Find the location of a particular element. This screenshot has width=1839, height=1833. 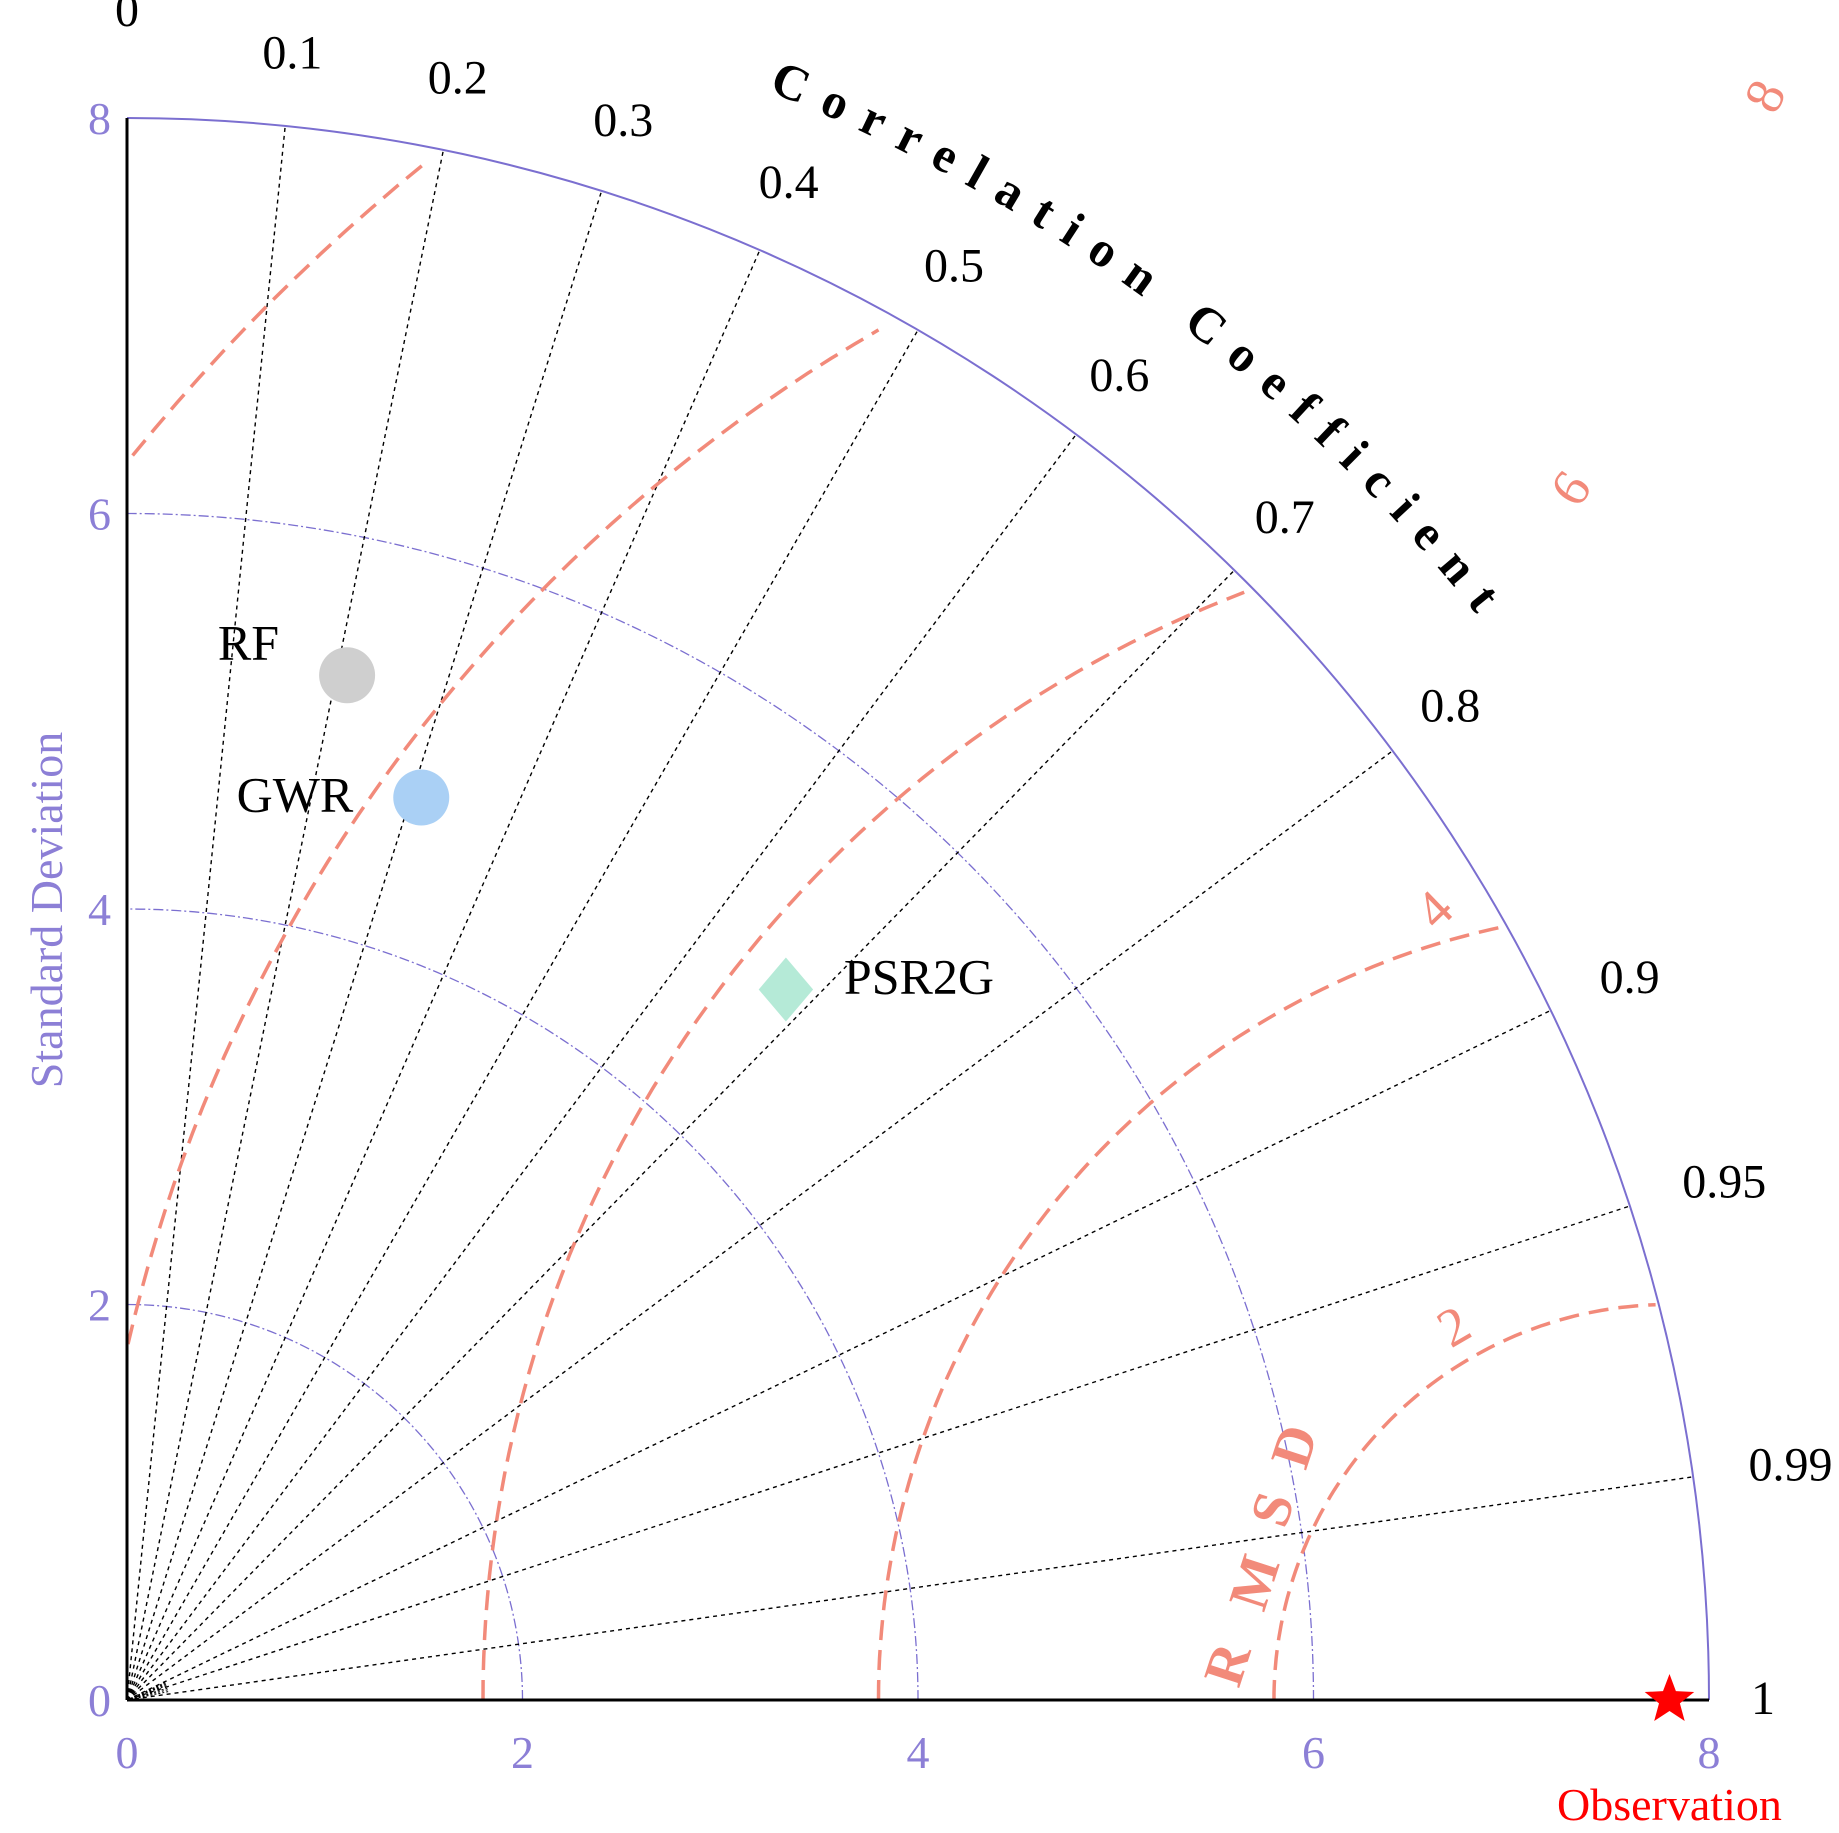

x-tick-label: 0 is located at coordinates (127, 1752).